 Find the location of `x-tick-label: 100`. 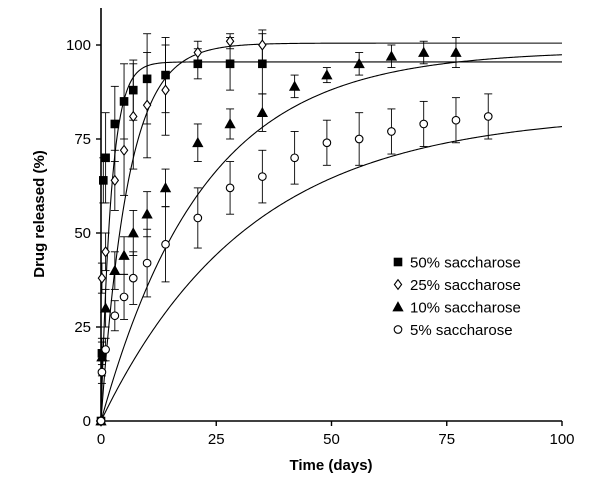

x-tick-label: 100 is located at coordinates (561, 439).